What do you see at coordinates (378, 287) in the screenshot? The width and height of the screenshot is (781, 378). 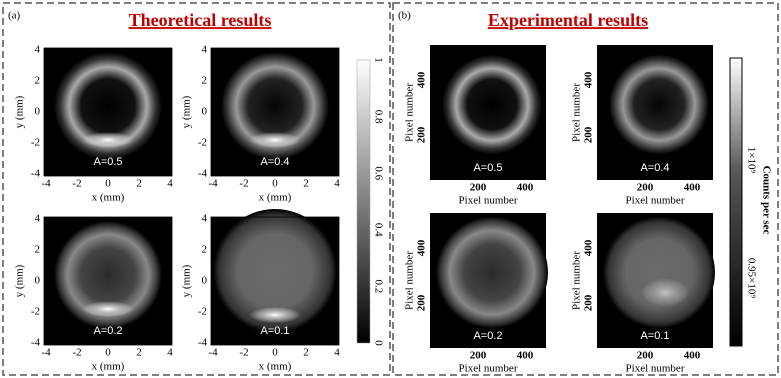 I see `colorbar-tick-label: 0.2` at bounding box center [378, 287].